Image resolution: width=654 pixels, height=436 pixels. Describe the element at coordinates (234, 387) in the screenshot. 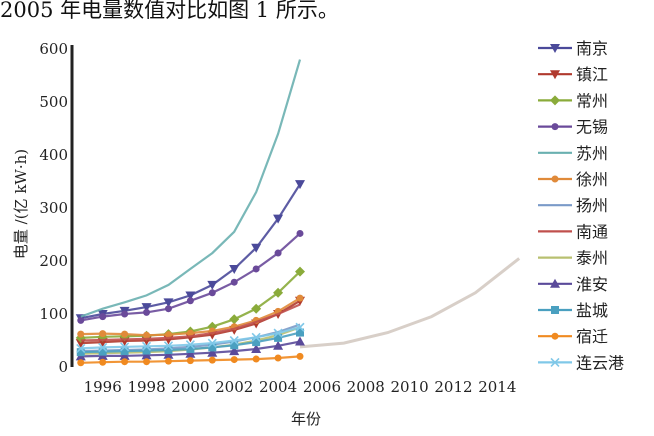

I see `x-tick-label: 2002` at that location.